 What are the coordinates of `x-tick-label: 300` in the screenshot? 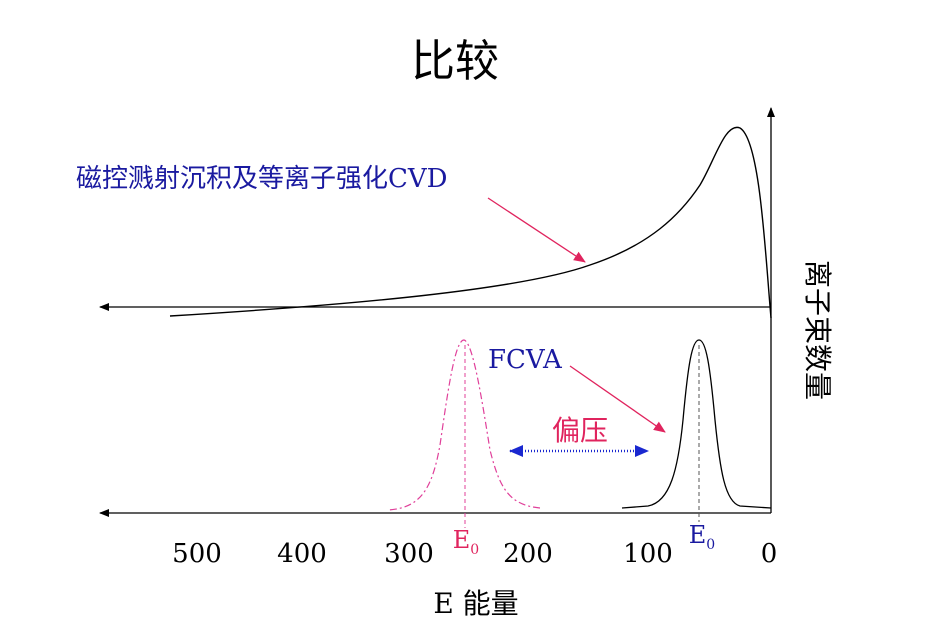 It's located at (409, 554).